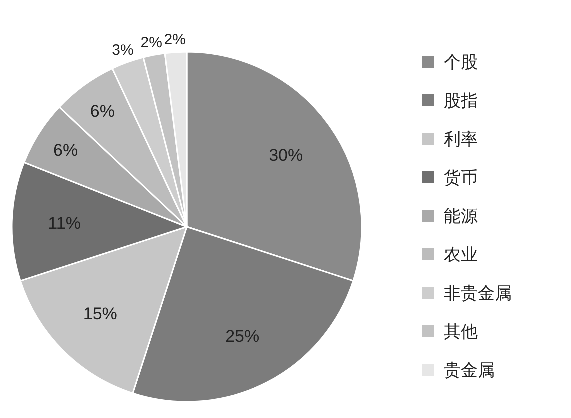 This screenshot has height=418, width=571. What do you see at coordinates (461, 216) in the screenshot?
I see `legend-label: 能源` at bounding box center [461, 216].